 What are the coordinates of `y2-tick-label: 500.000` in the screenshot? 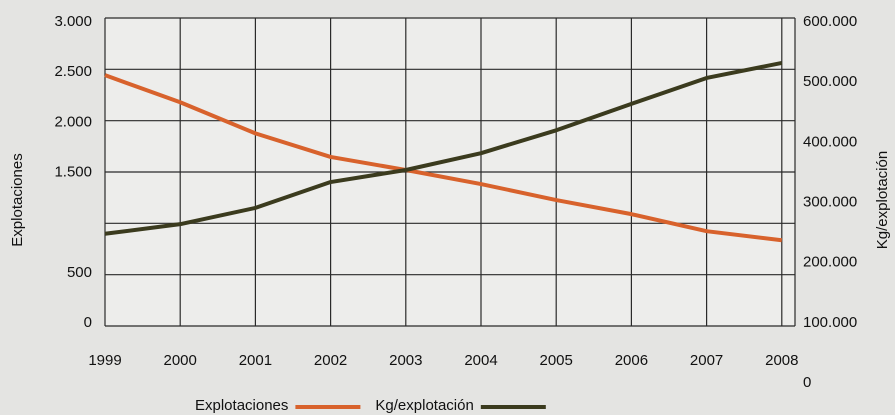 It's located at (830, 81).